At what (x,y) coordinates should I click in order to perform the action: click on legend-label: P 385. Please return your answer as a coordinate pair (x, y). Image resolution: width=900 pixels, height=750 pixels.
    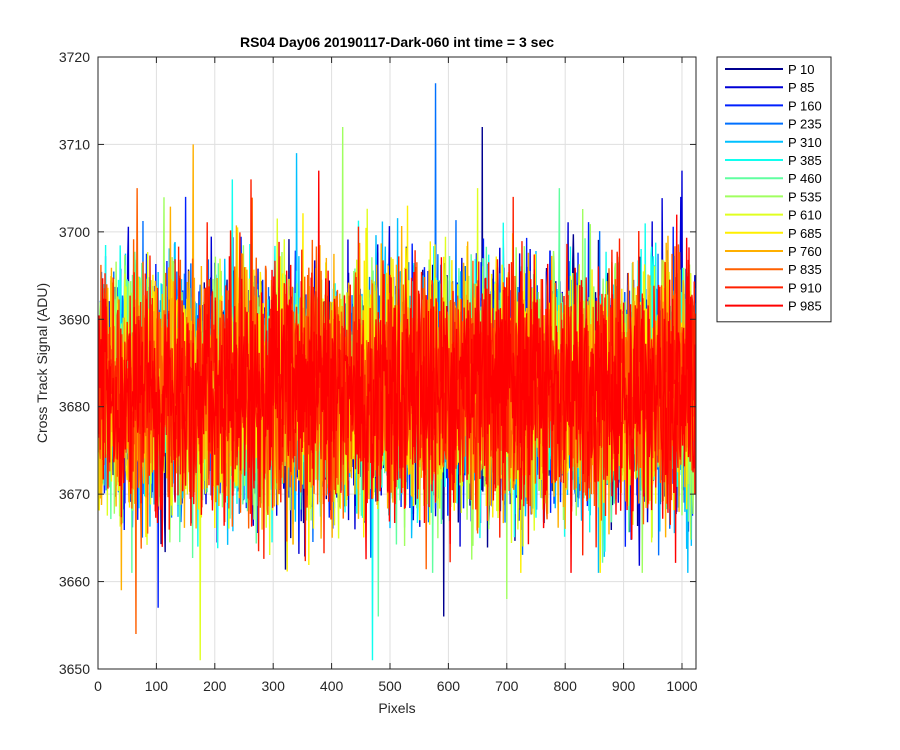
    Looking at the image, I should click on (805, 160).